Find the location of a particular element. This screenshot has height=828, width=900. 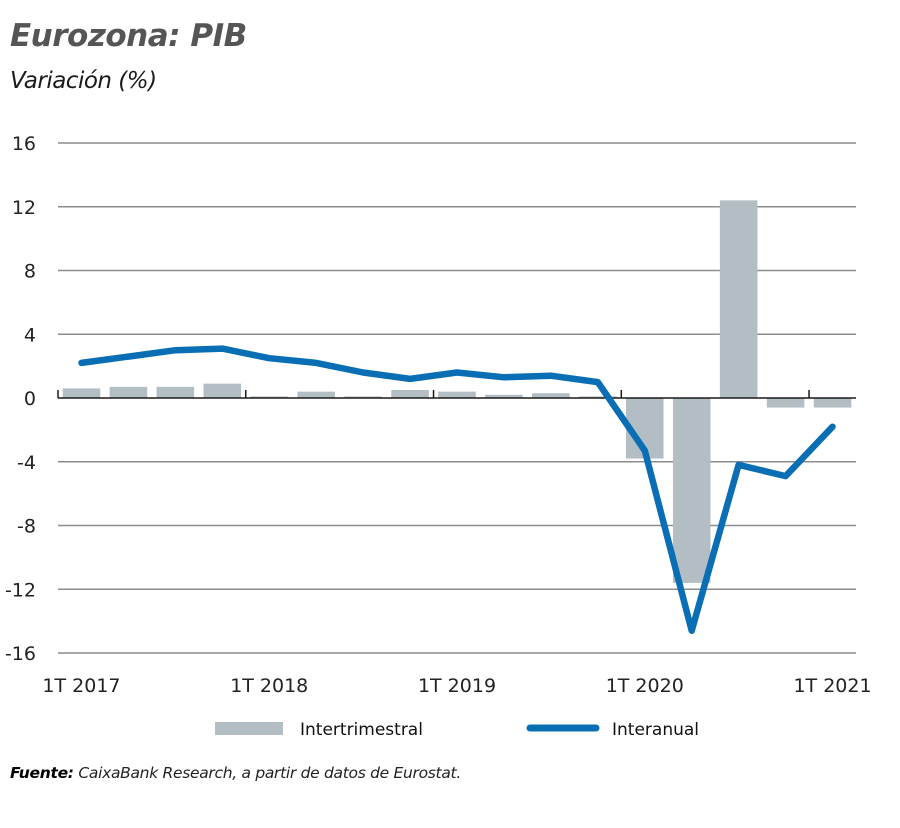

x-tick-label: 1T 2020 is located at coordinates (645, 686).